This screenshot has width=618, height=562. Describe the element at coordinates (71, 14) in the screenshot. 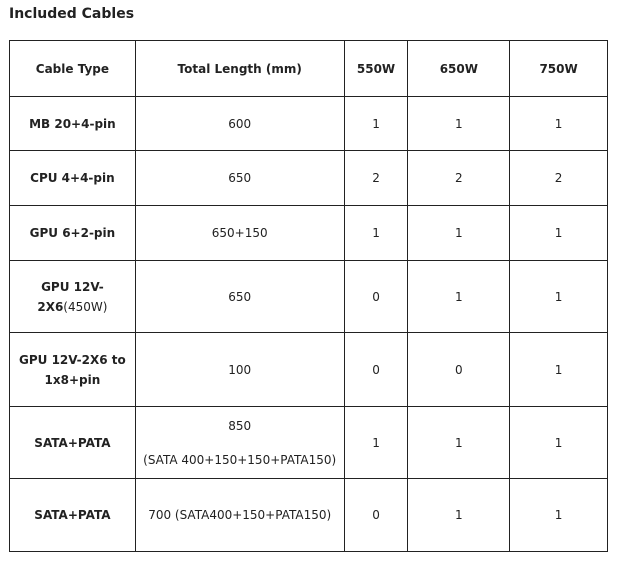

I see `section-title: Included Cables` at that location.